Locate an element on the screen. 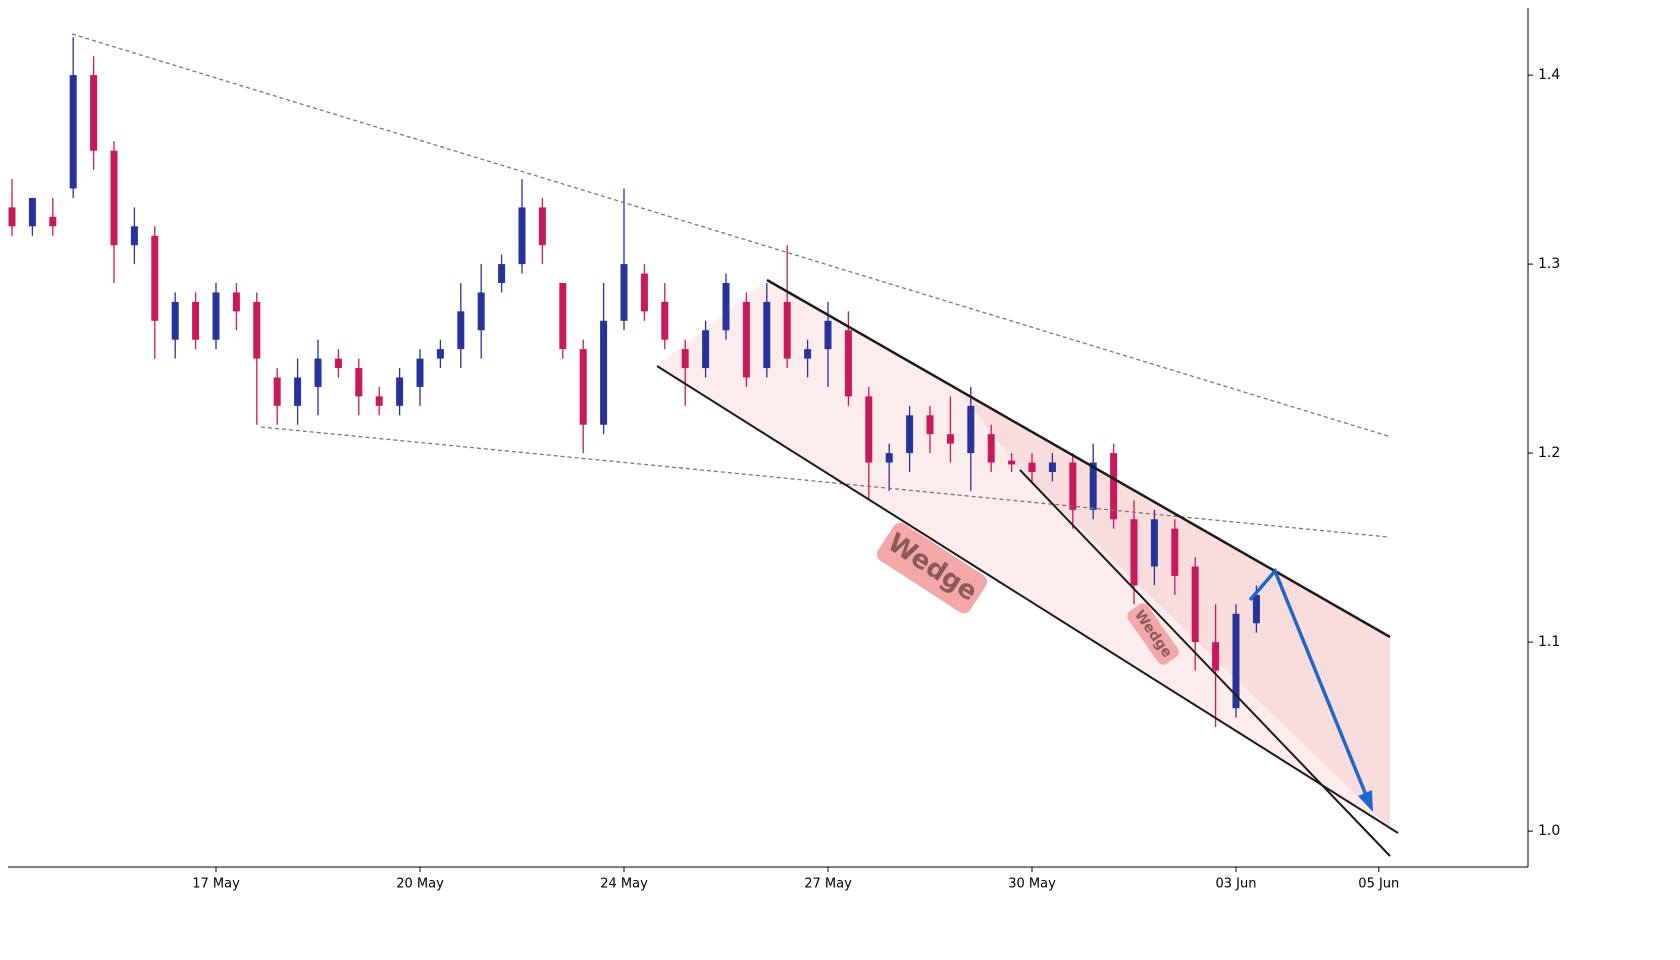 The height and width of the screenshot is (960, 1680). wedge-shade-inner is located at coordinates (1174, 609).